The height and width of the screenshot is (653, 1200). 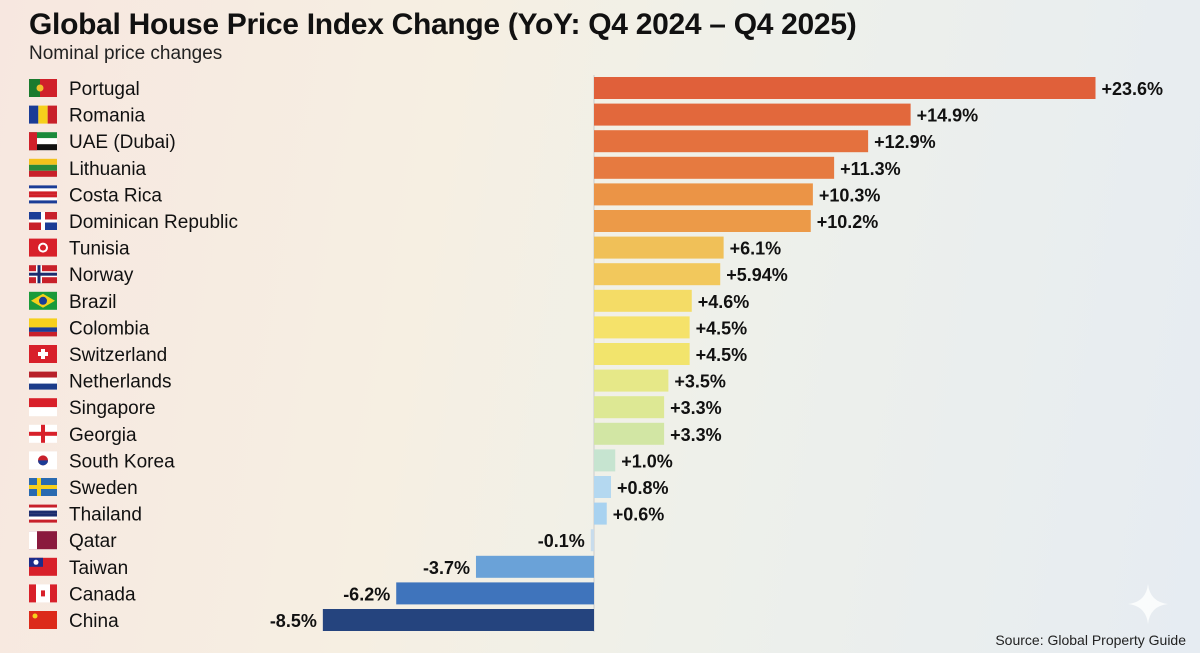 What do you see at coordinates (311, 567) in the screenshot?
I see `bar-row: Taiwan -3.7%` at bounding box center [311, 567].